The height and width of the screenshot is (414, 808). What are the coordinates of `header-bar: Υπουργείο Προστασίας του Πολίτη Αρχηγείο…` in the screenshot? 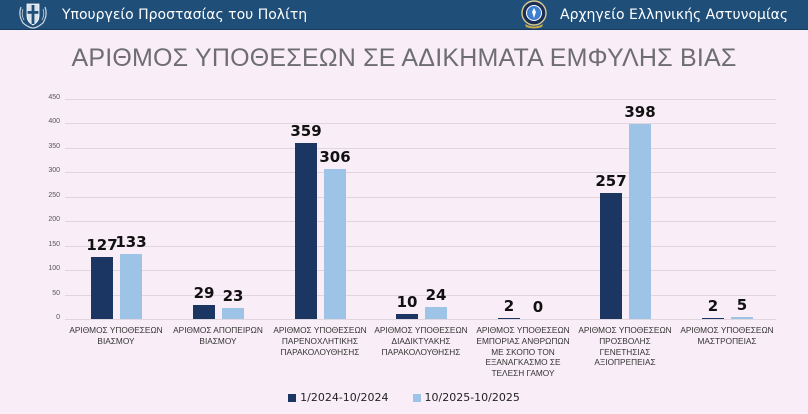 It's located at (404, 15).